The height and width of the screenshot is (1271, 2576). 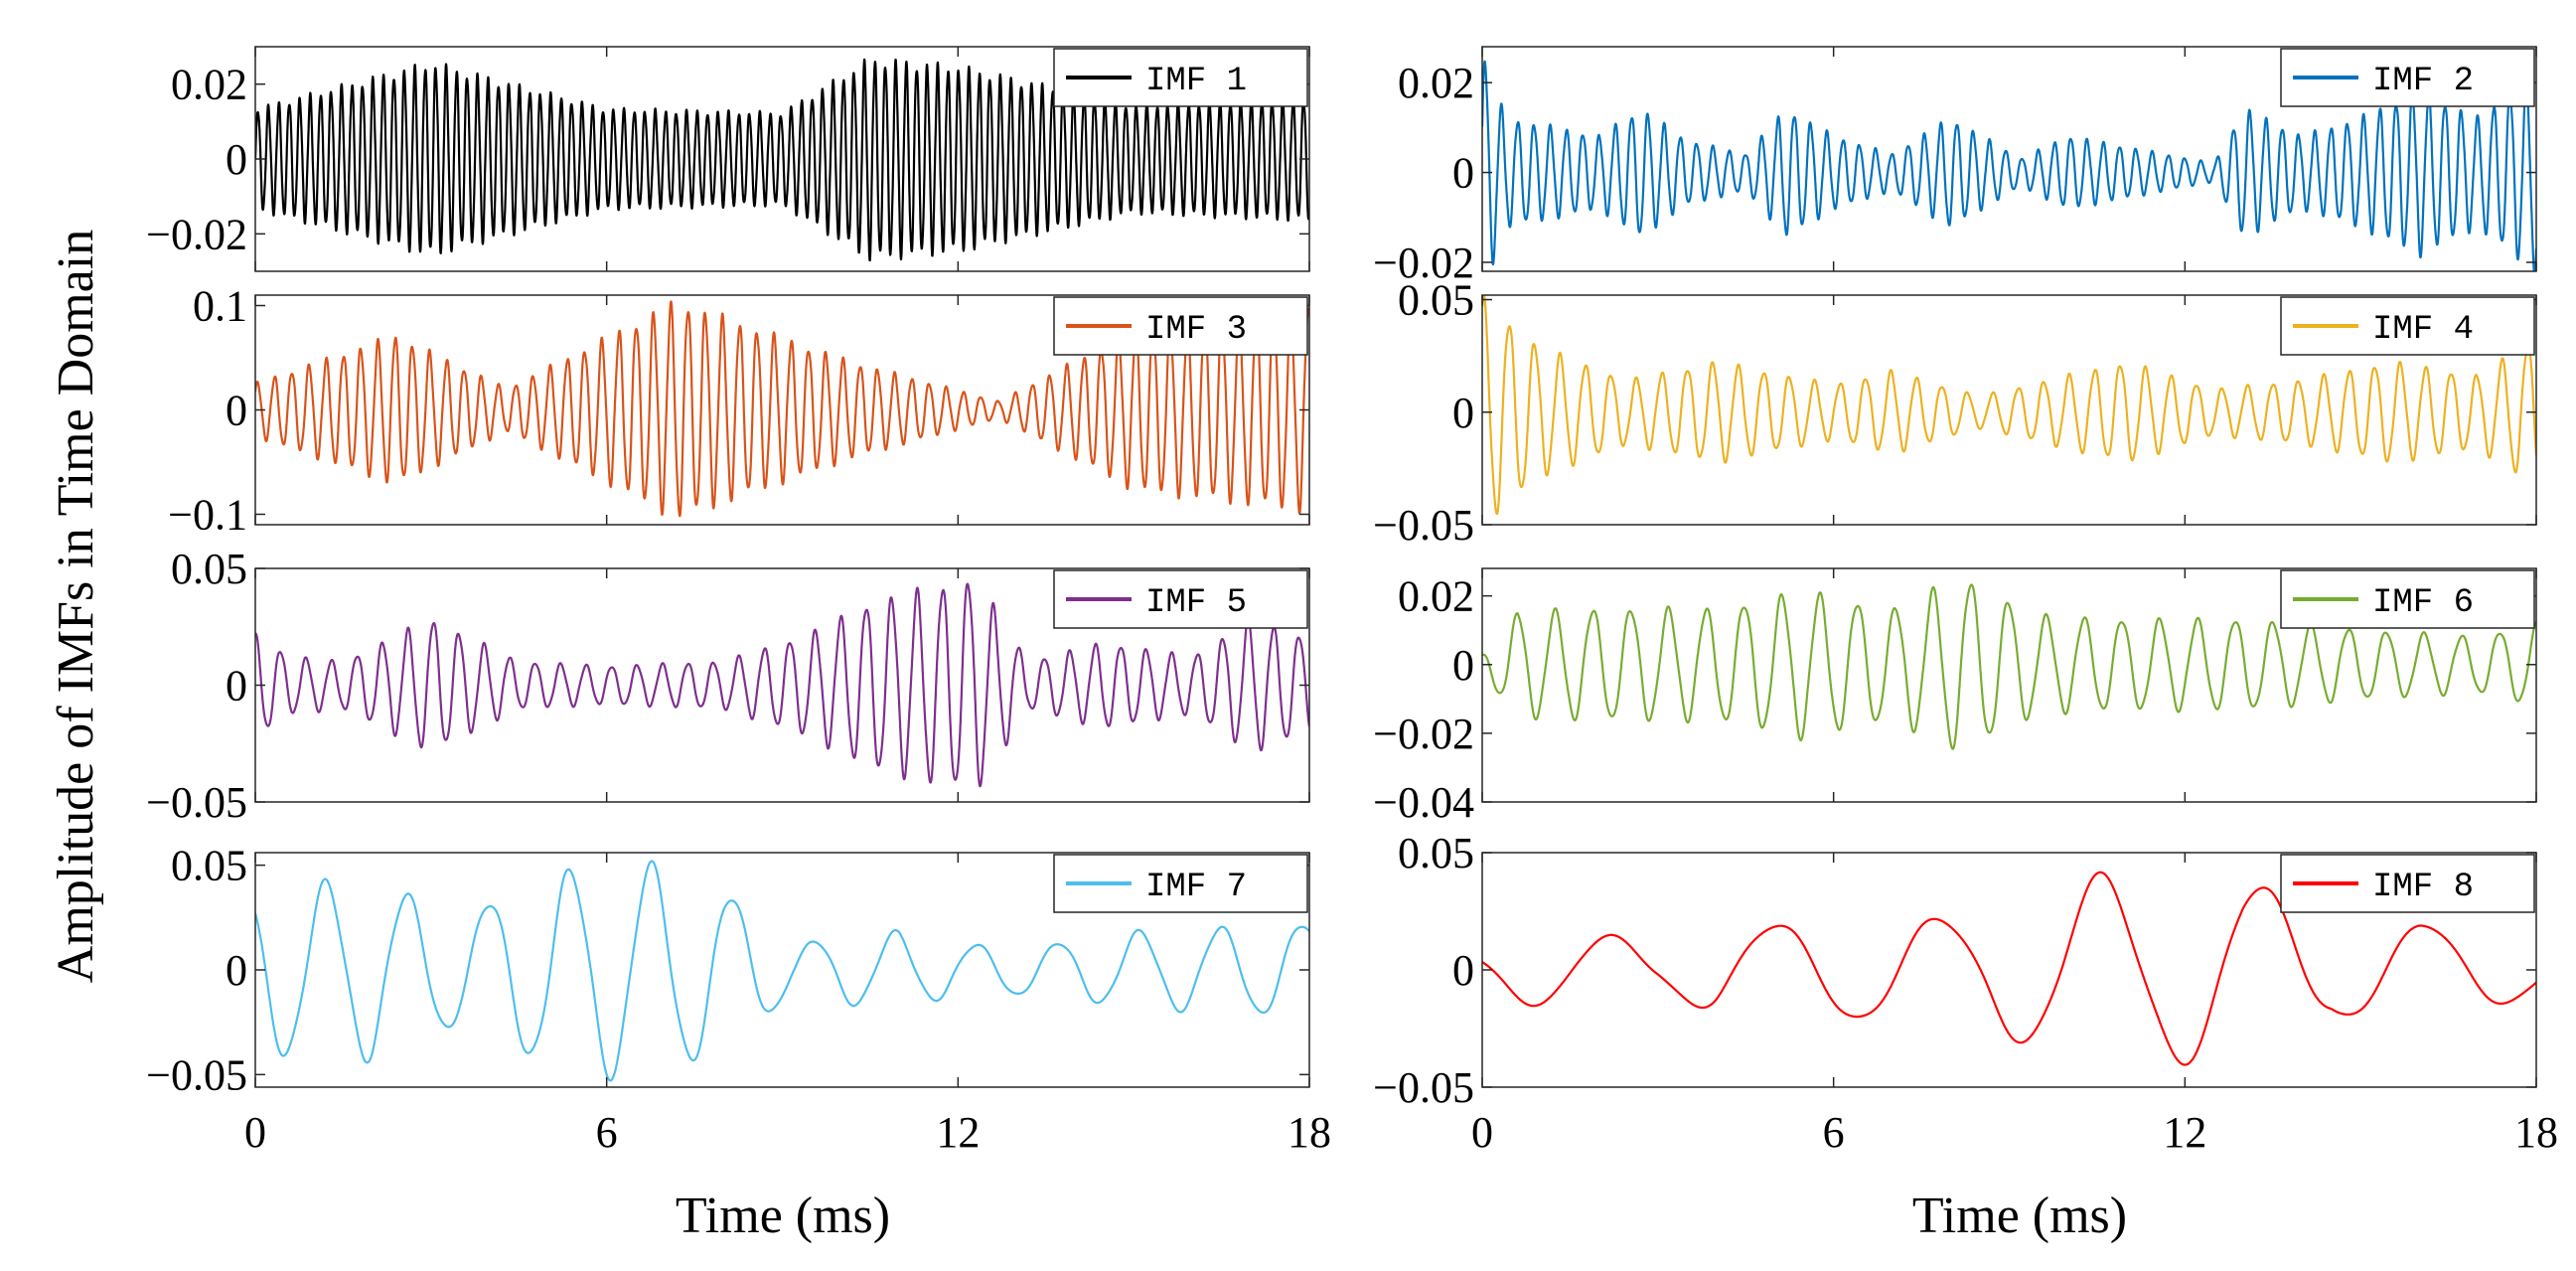 I want to click on y-axis-label: Amplitude of IMFs in Time Domain, so click(x=76, y=607).